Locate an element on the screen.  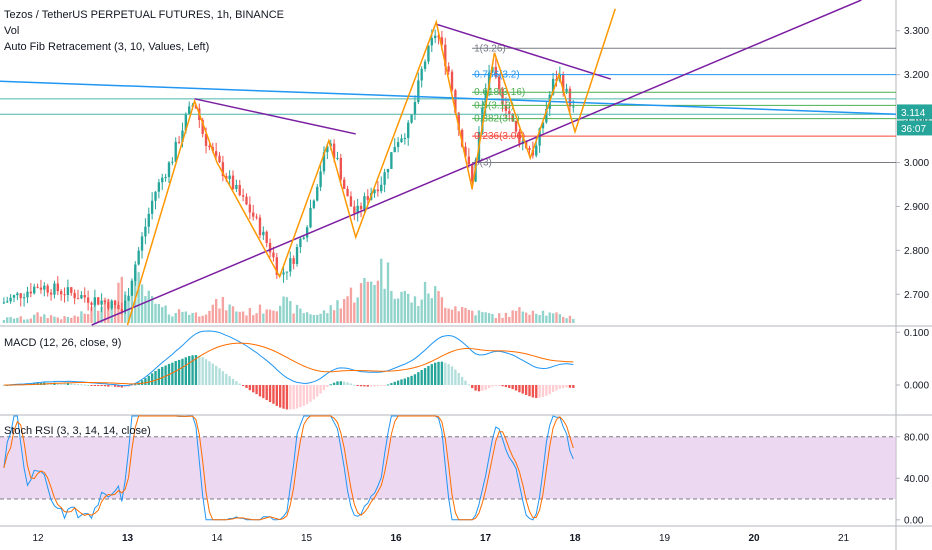
y-tick-label: 3.200 is located at coordinates (916, 75).